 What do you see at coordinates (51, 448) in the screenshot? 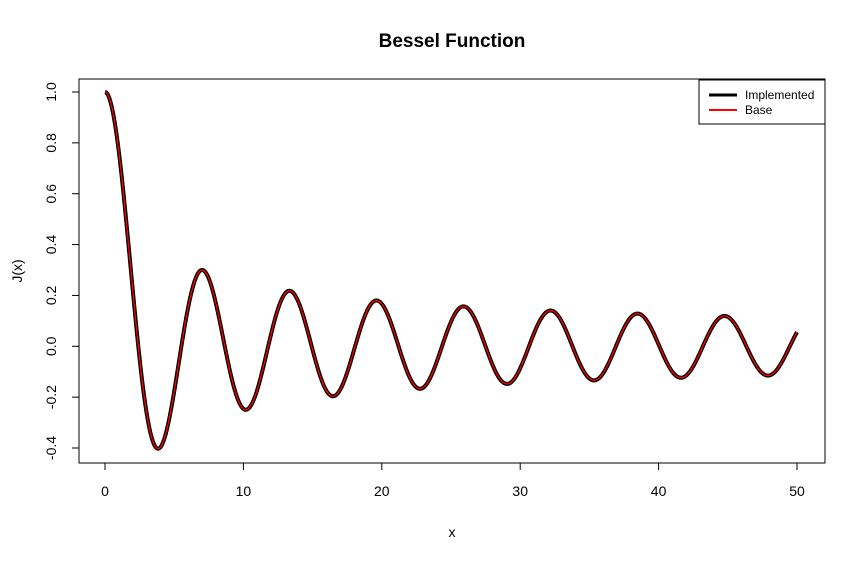
I see `y-tick-label: -0.4` at bounding box center [51, 448].